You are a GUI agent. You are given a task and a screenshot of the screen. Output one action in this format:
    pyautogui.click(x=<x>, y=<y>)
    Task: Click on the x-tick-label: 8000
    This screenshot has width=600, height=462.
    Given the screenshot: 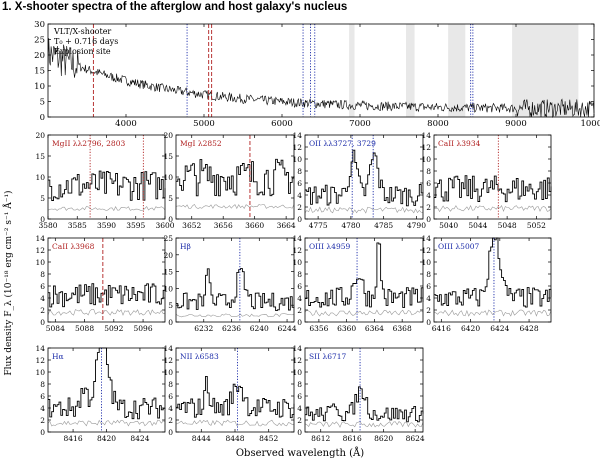 What is the action you would take?
    pyautogui.click(x=438, y=124)
    